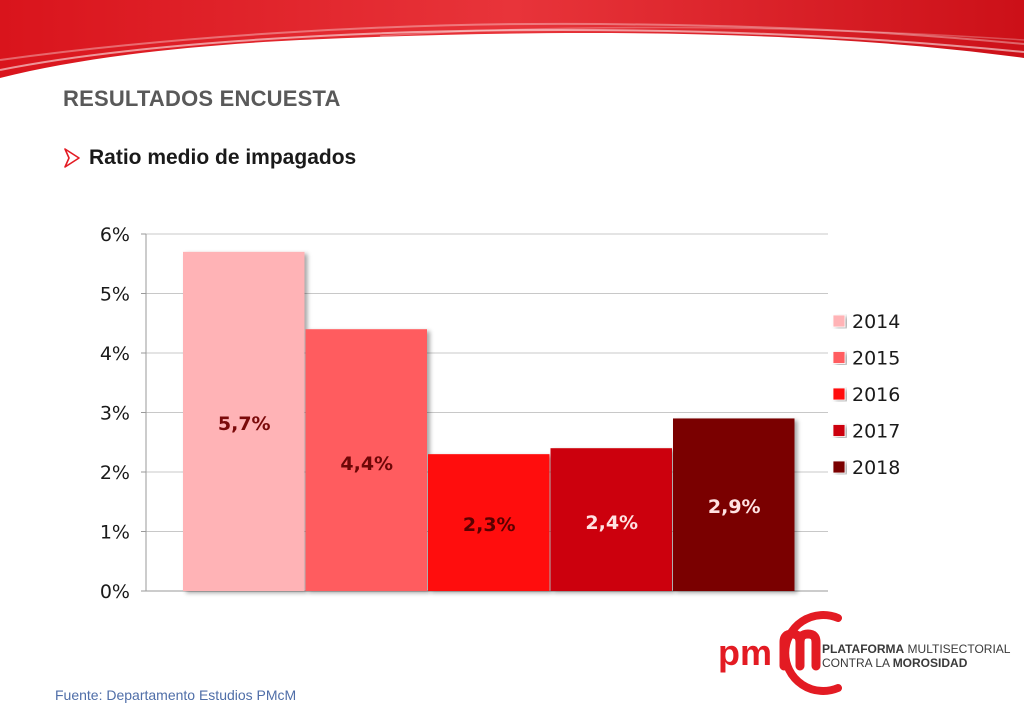 The width and height of the screenshot is (1024, 709). Describe the element at coordinates (115, 354) in the screenshot. I see `y-tick-label: 4%` at that location.